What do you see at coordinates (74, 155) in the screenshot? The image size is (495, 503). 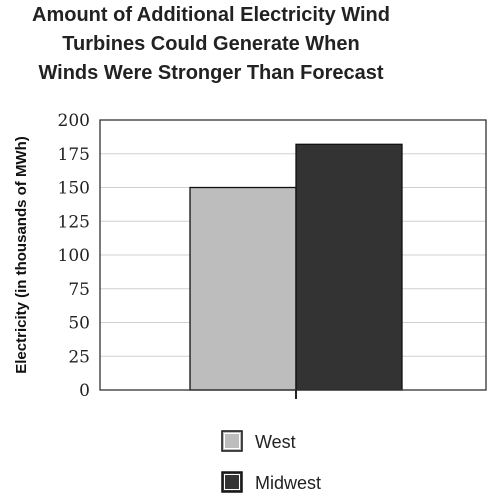 I see `y-tick-label: 175` at bounding box center [74, 155].